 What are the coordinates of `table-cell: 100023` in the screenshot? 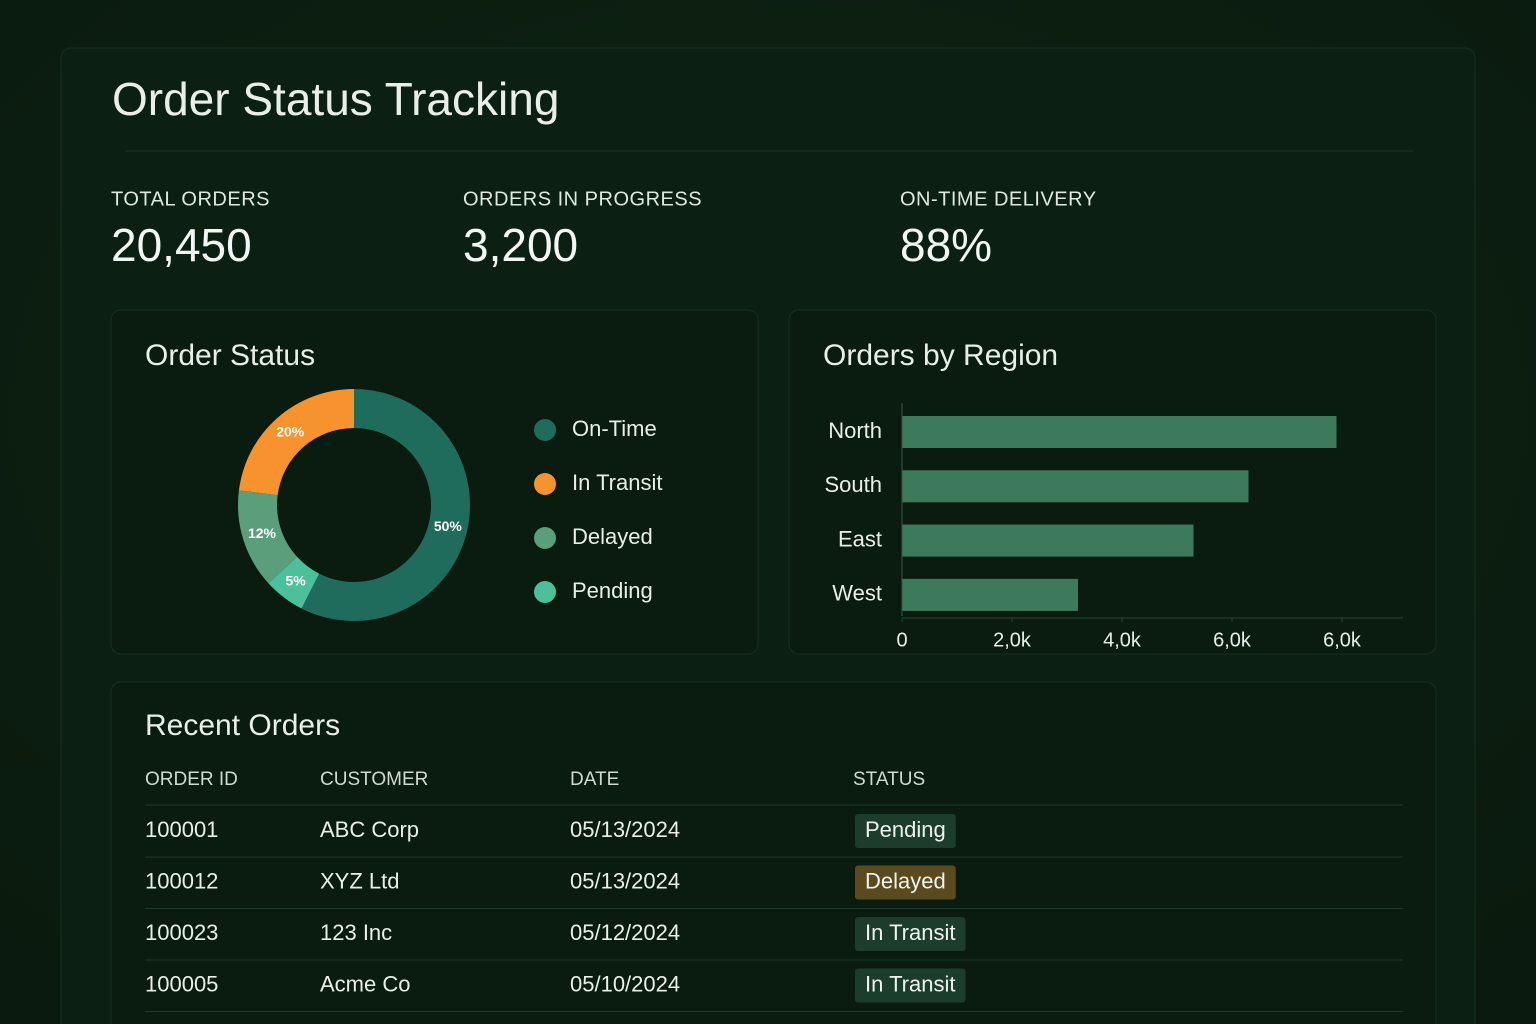 It's located at (181, 932).